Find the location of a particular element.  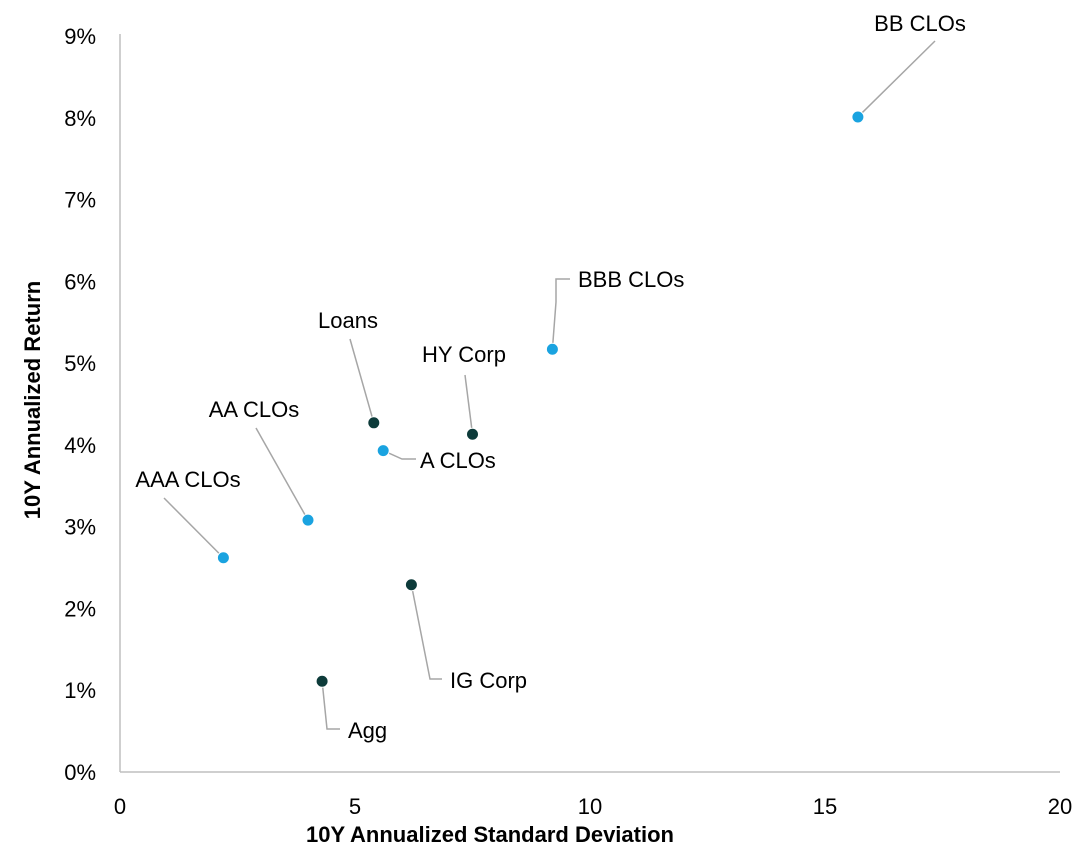

y-axis-ticks: 0% 1% 2% 3% 4% 5% 6% 7% 8% 9% is located at coordinates (80, 404).